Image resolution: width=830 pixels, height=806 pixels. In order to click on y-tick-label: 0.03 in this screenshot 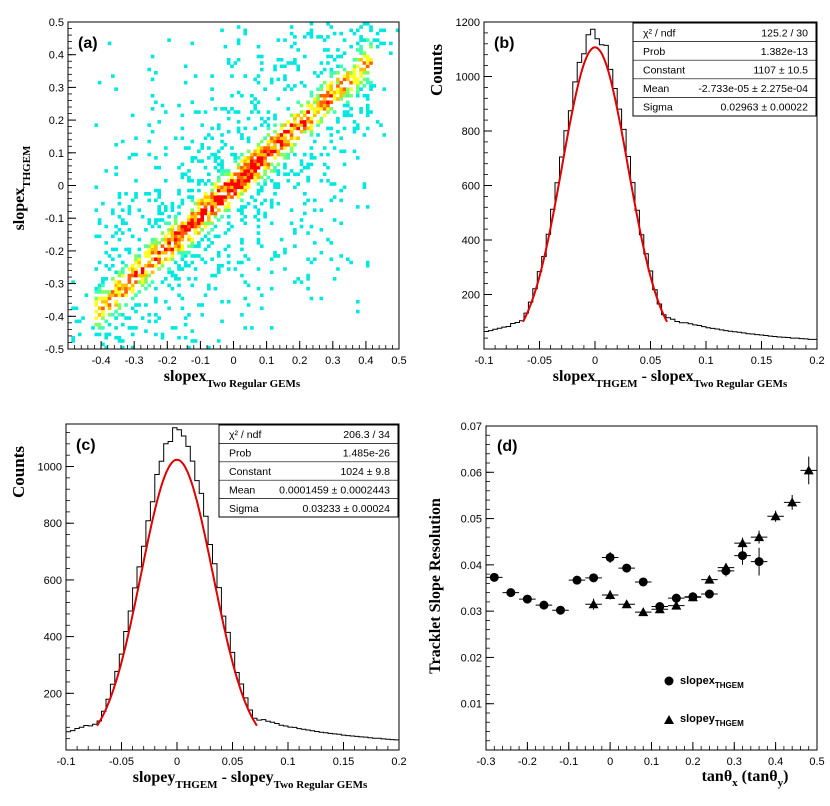, I will do `click(471, 612)`.